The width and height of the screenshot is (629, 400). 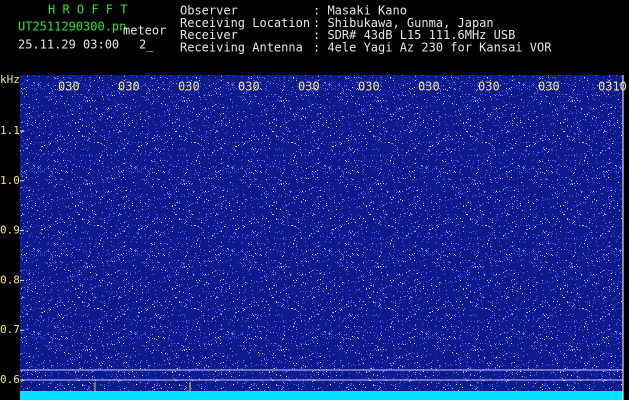 I want to click on y-tick-label: 1.1, so click(x=10, y=130).